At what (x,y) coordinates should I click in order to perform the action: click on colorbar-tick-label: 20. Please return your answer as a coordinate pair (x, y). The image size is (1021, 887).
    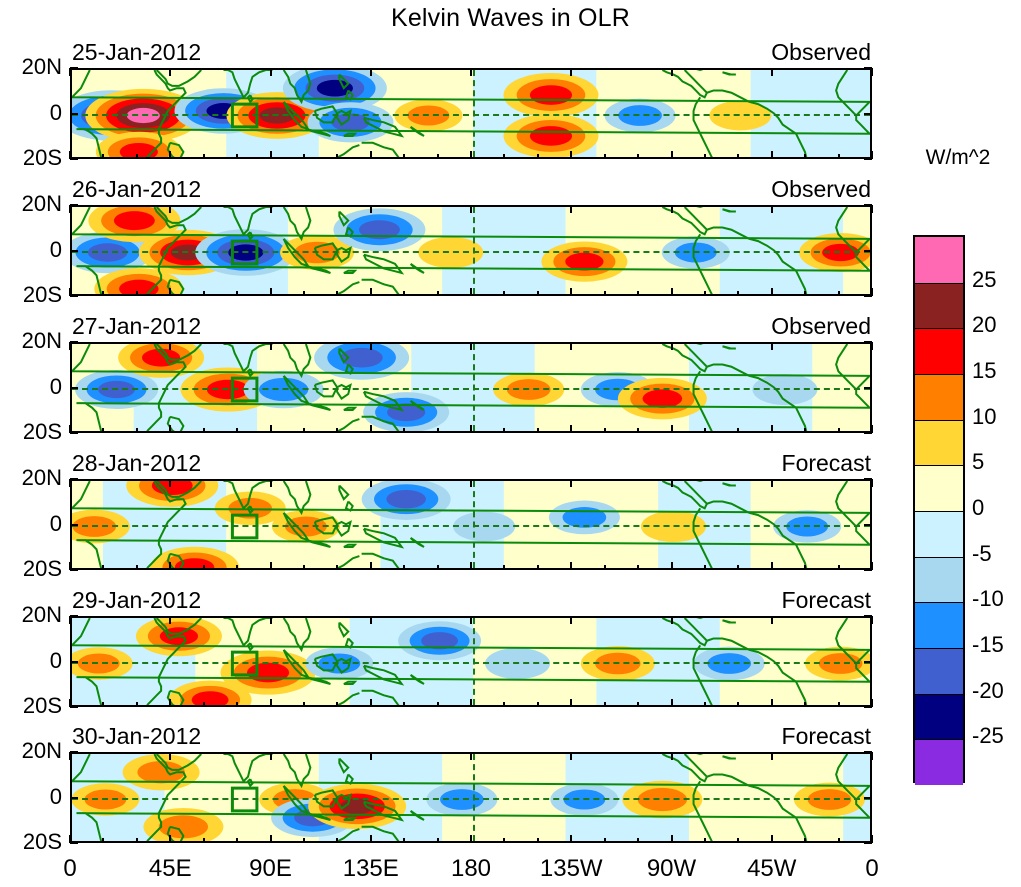
    Looking at the image, I should click on (984, 325).